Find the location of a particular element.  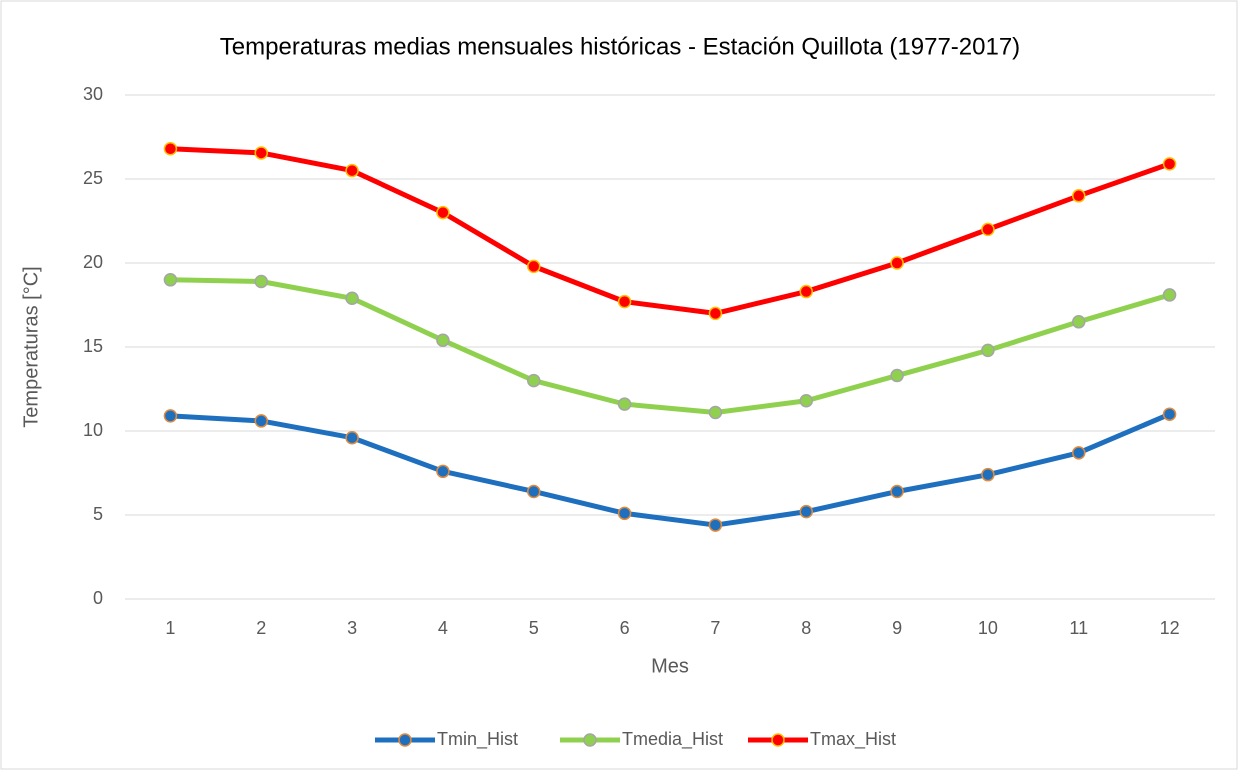

y-tick-label: 25 is located at coordinates (93, 178).